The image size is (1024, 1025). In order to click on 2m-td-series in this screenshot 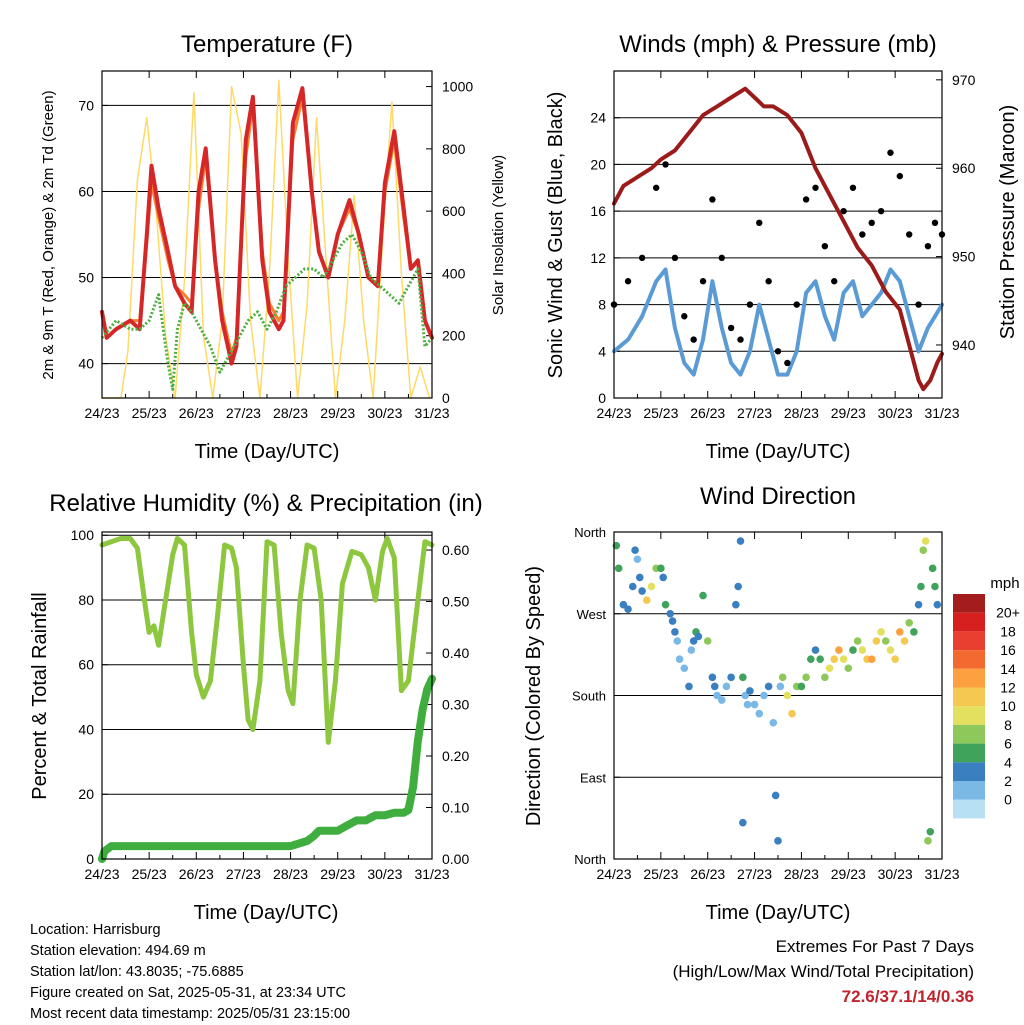, I will do `click(267, 312)`.